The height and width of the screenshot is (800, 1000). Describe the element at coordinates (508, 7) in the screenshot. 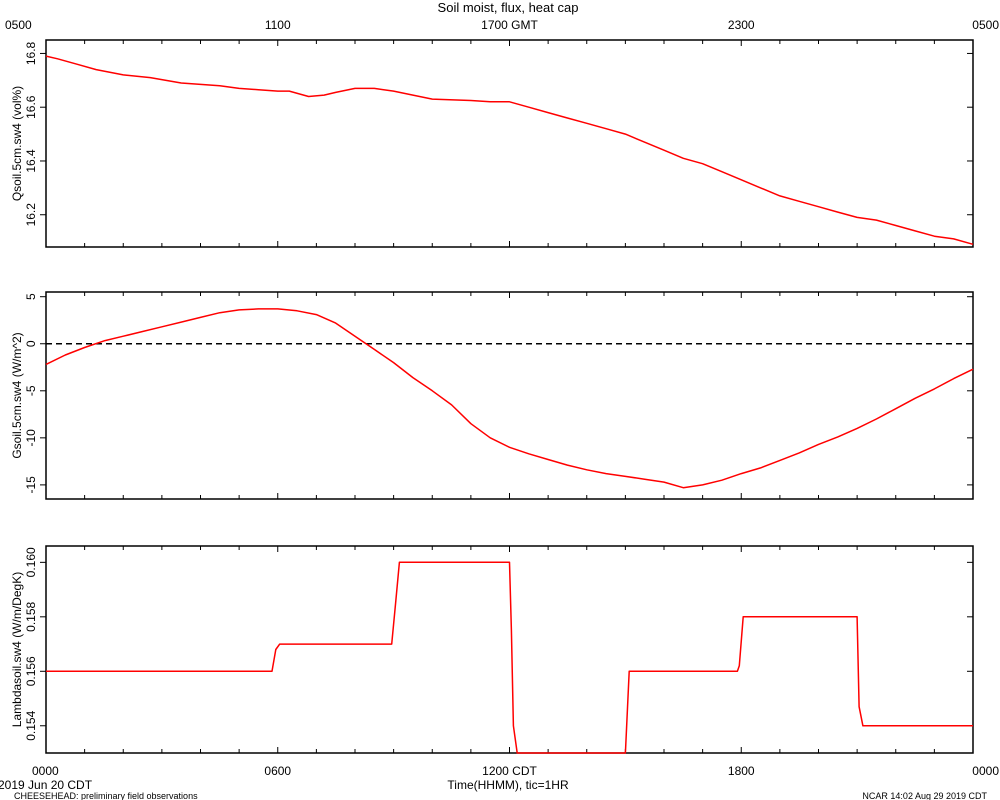

I see `chart-title: Soil moist, flux, heat cap` at that location.